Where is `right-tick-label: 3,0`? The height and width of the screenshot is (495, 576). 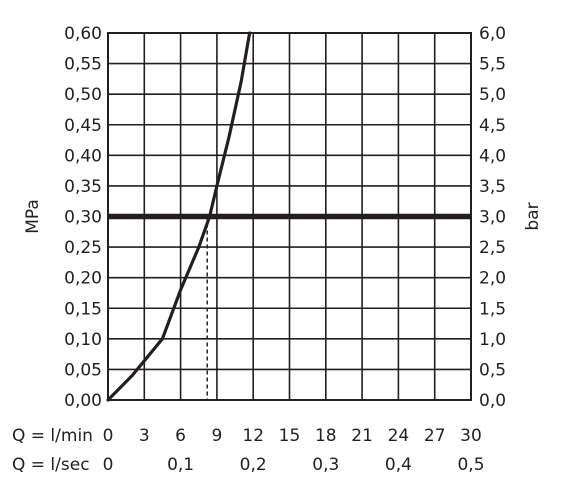 right-tick-label: 3,0 is located at coordinates (492, 218).